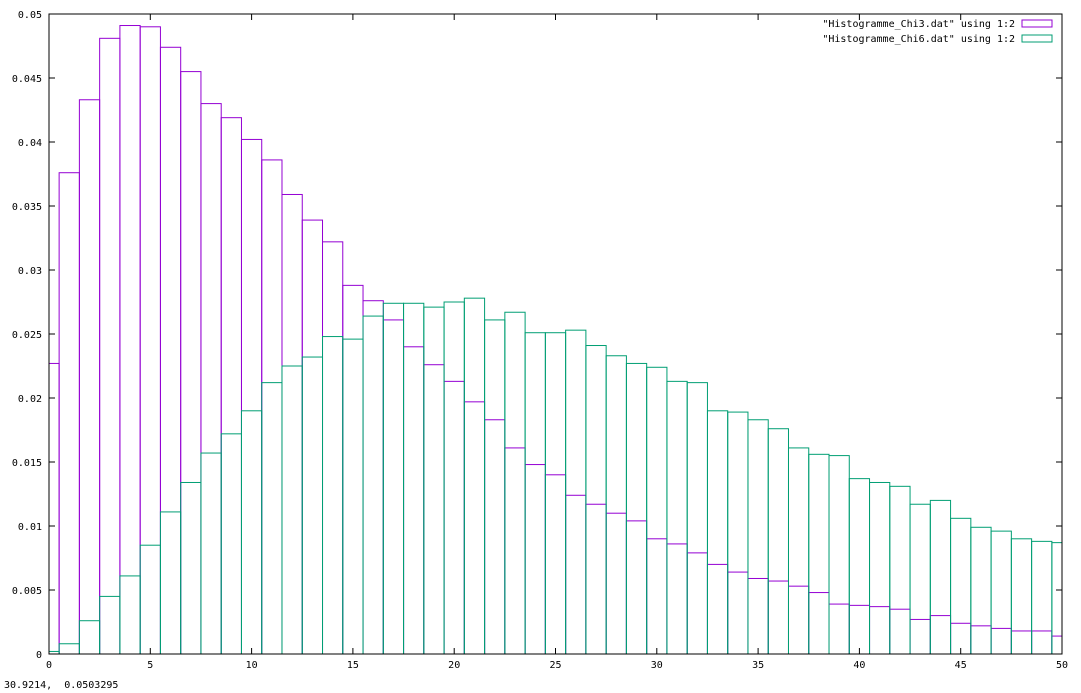 Image resolution: width=1081 pixels, height=693 pixels. Describe the element at coordinates (30, 527) in the screenshot. I see `y-tick-label: 0.01` at that location.